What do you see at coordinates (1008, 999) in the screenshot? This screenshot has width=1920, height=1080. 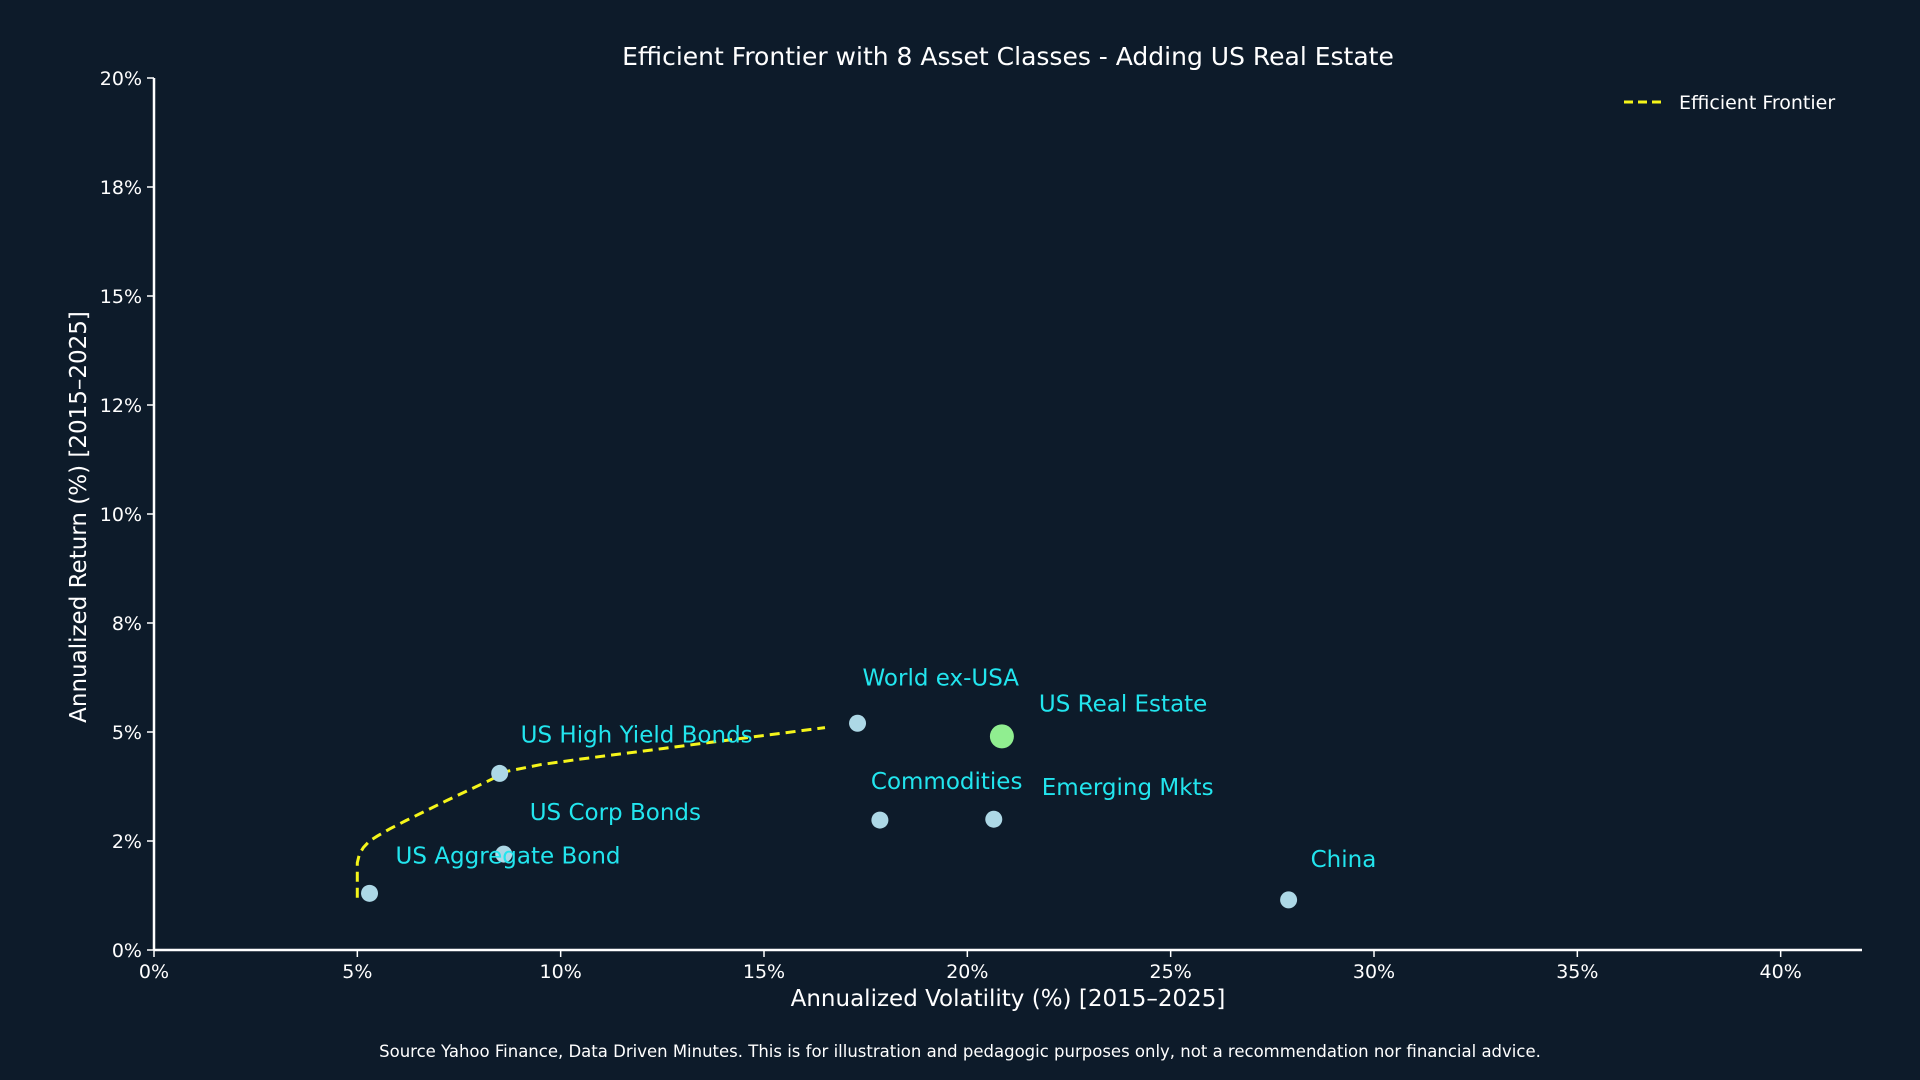 I see `x-axis-label: Annualized Volatility (%) [2015–2025]` at bounding box center [1008, 999].